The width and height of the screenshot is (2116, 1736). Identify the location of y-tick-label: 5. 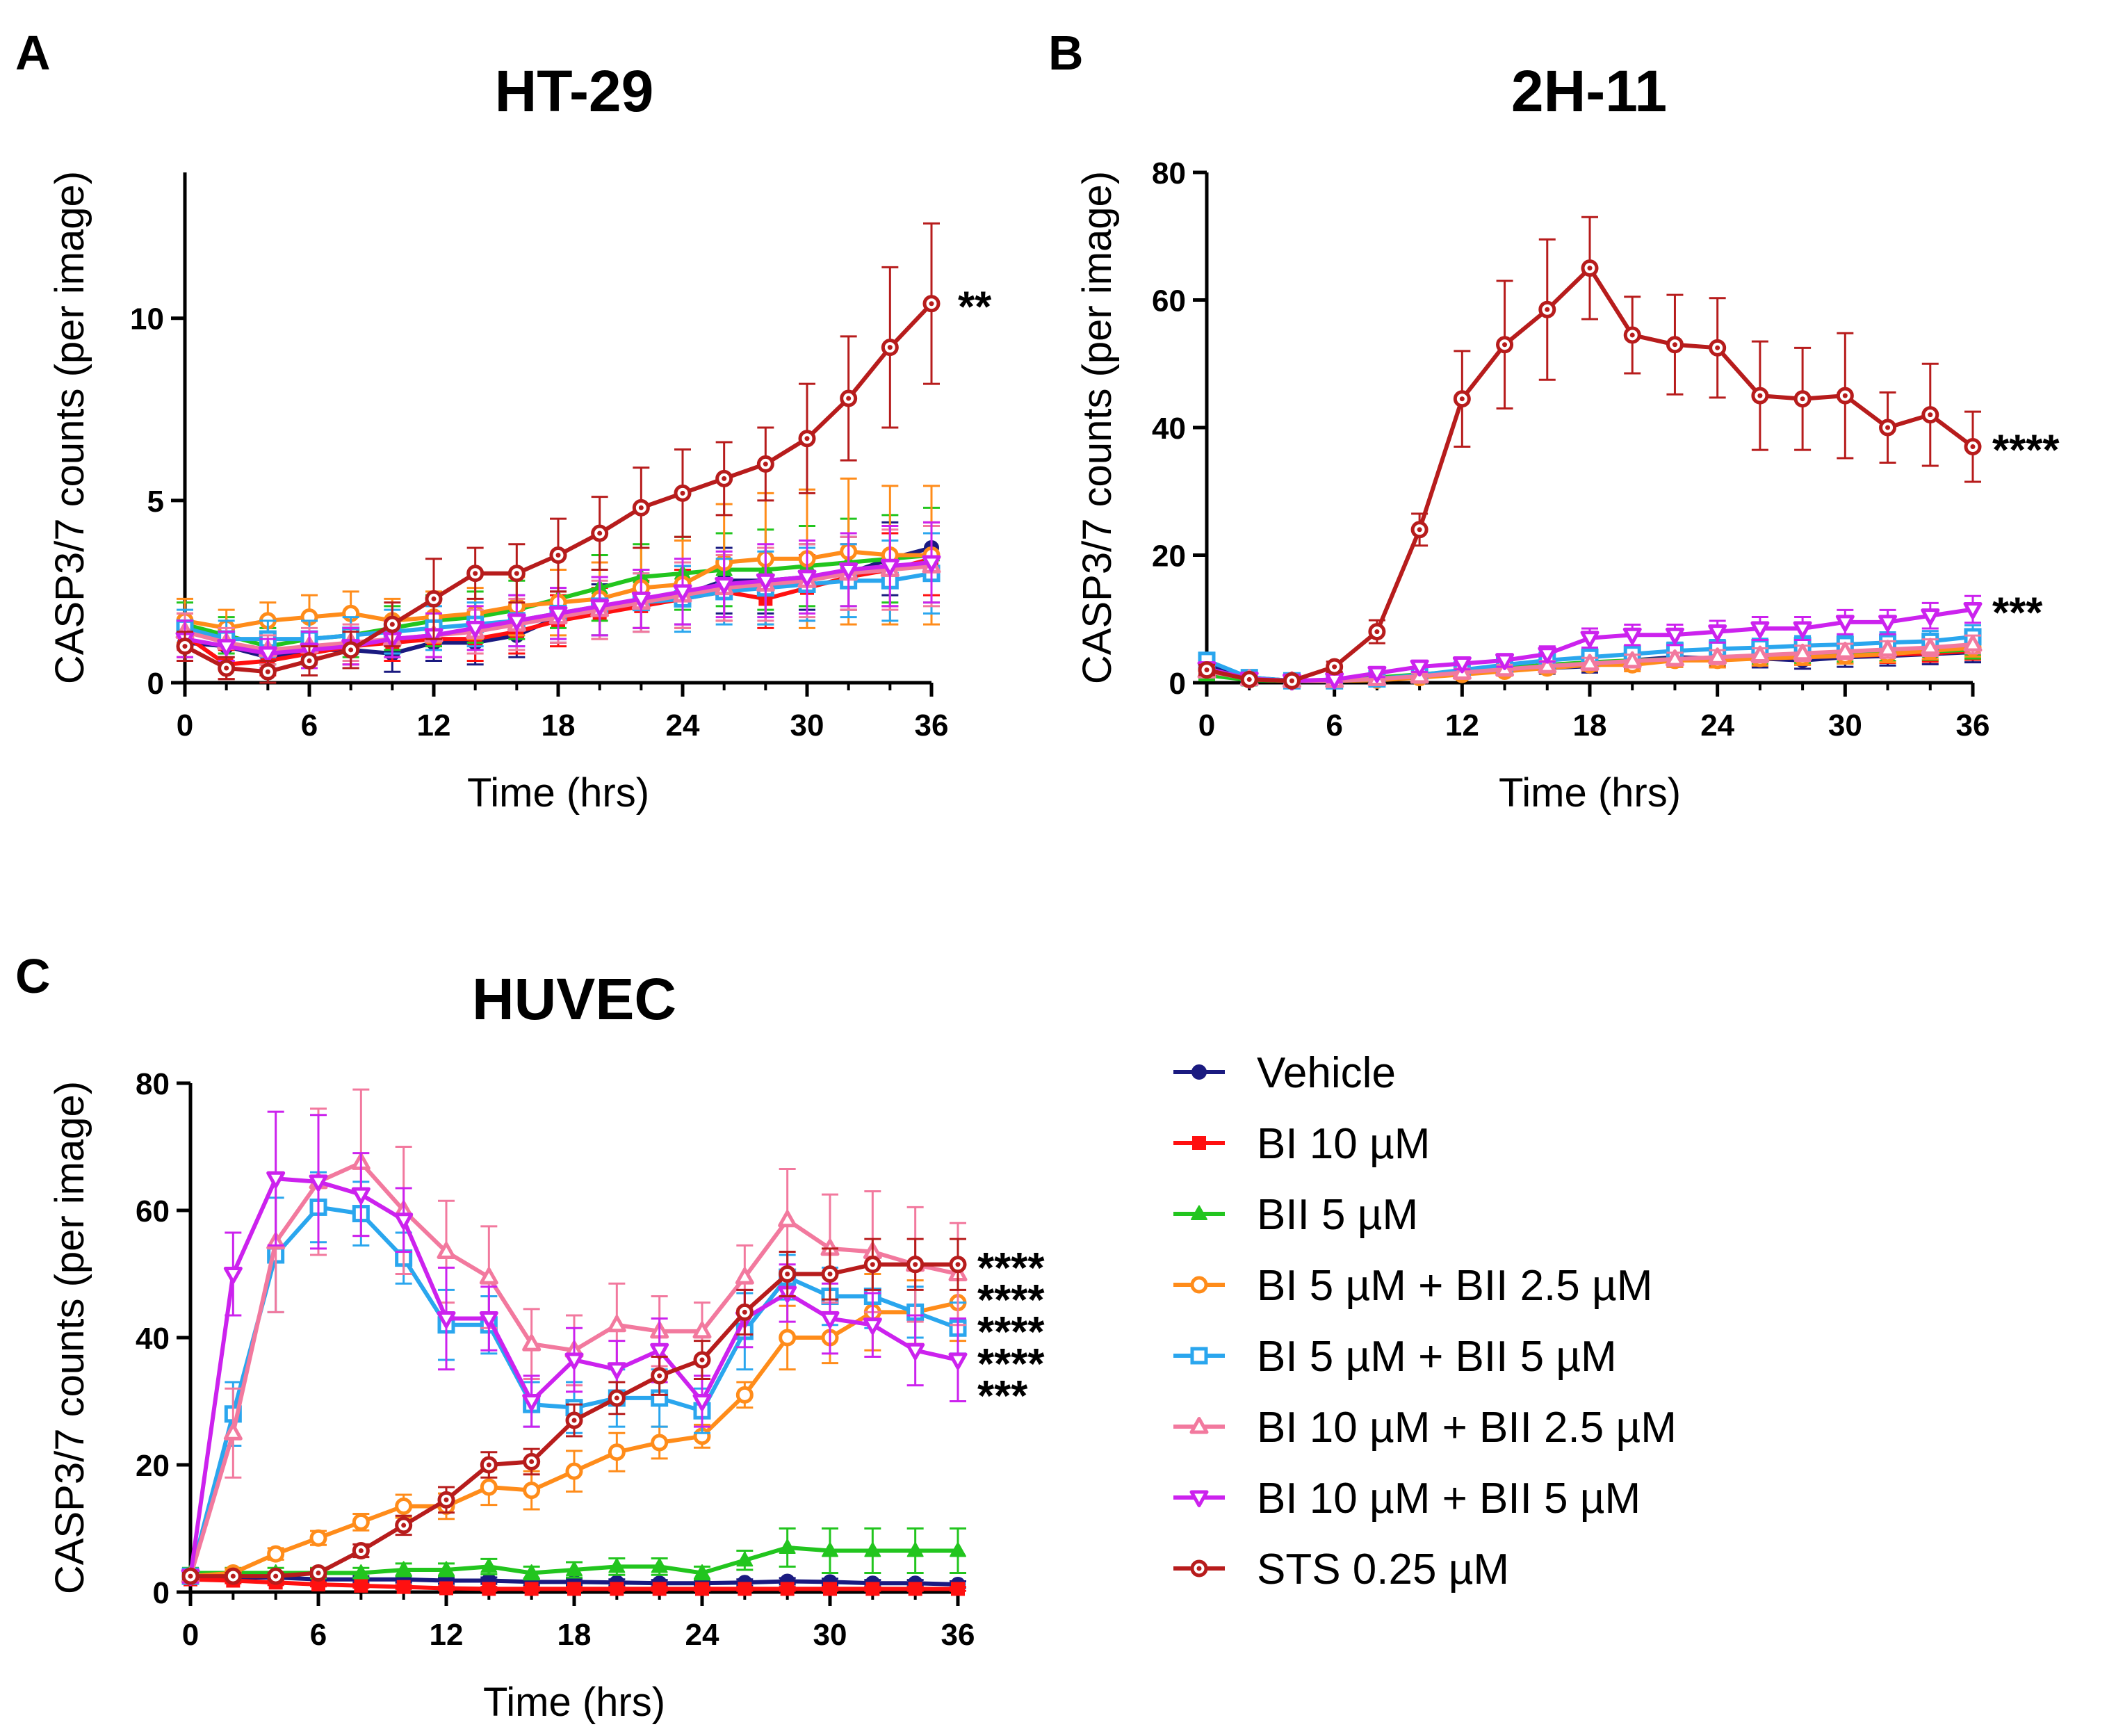
(155, 502).